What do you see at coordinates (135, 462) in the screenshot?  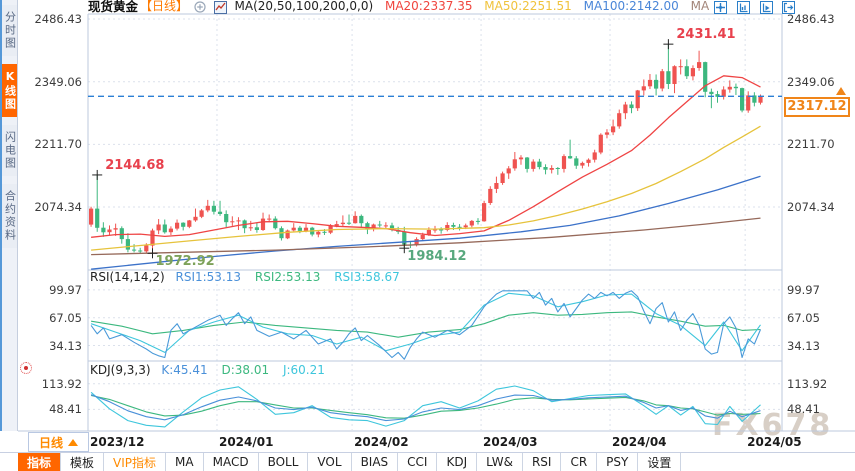 I see `toolbar-tab-3: VIP指标` at bounding box center [135, 462].